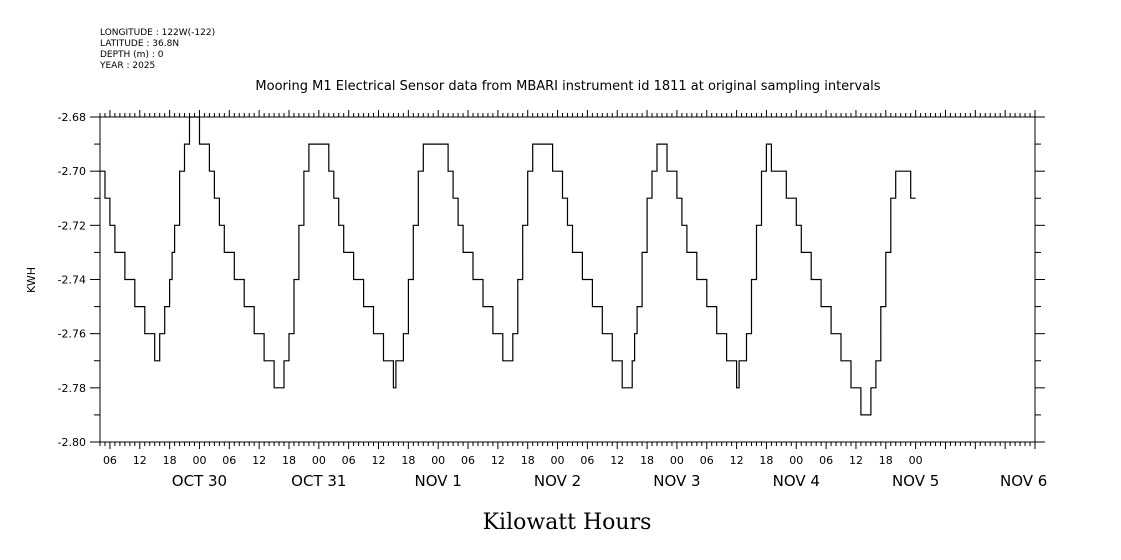  What do you see at coordinates (557, 481) in the screenshot?
I see `x-date-label: NOV 2` at bounding box center [557, 481].